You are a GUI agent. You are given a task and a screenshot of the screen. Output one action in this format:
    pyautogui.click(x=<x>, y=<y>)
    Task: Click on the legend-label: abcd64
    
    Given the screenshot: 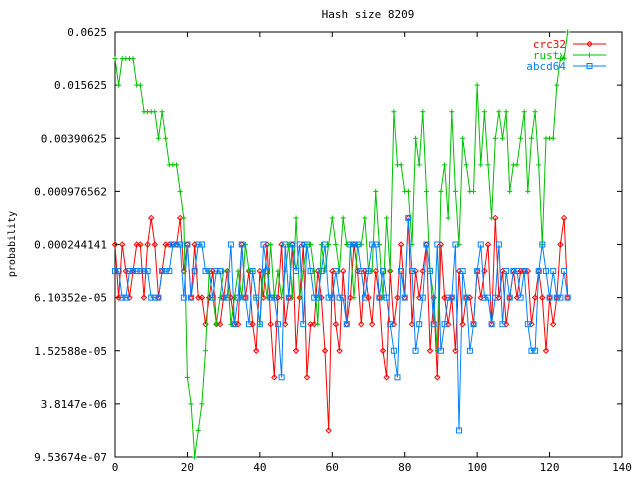 What is the action you would take?
    pyautogui.click(x=546, y=66)
    